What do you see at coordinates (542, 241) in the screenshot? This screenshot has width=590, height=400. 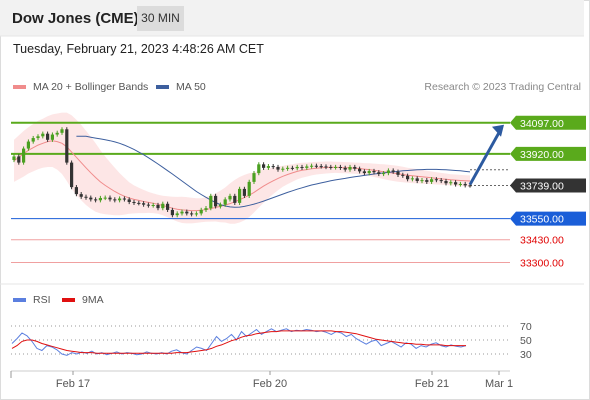 I see `level-label: 33430.00` at bounding box center [542, 241].